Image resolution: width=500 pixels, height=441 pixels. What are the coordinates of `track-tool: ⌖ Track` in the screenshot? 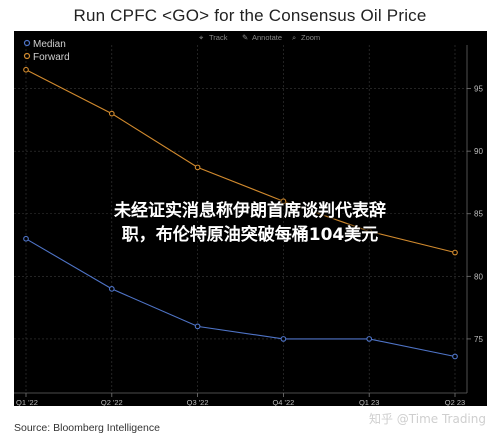 It's located at (213, 37).